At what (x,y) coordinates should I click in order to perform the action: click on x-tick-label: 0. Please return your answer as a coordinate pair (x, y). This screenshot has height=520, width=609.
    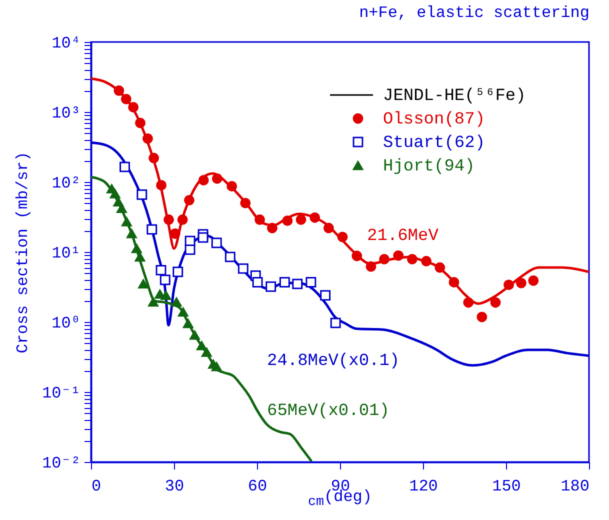
    Looking at the image, I should click on (97, 487).